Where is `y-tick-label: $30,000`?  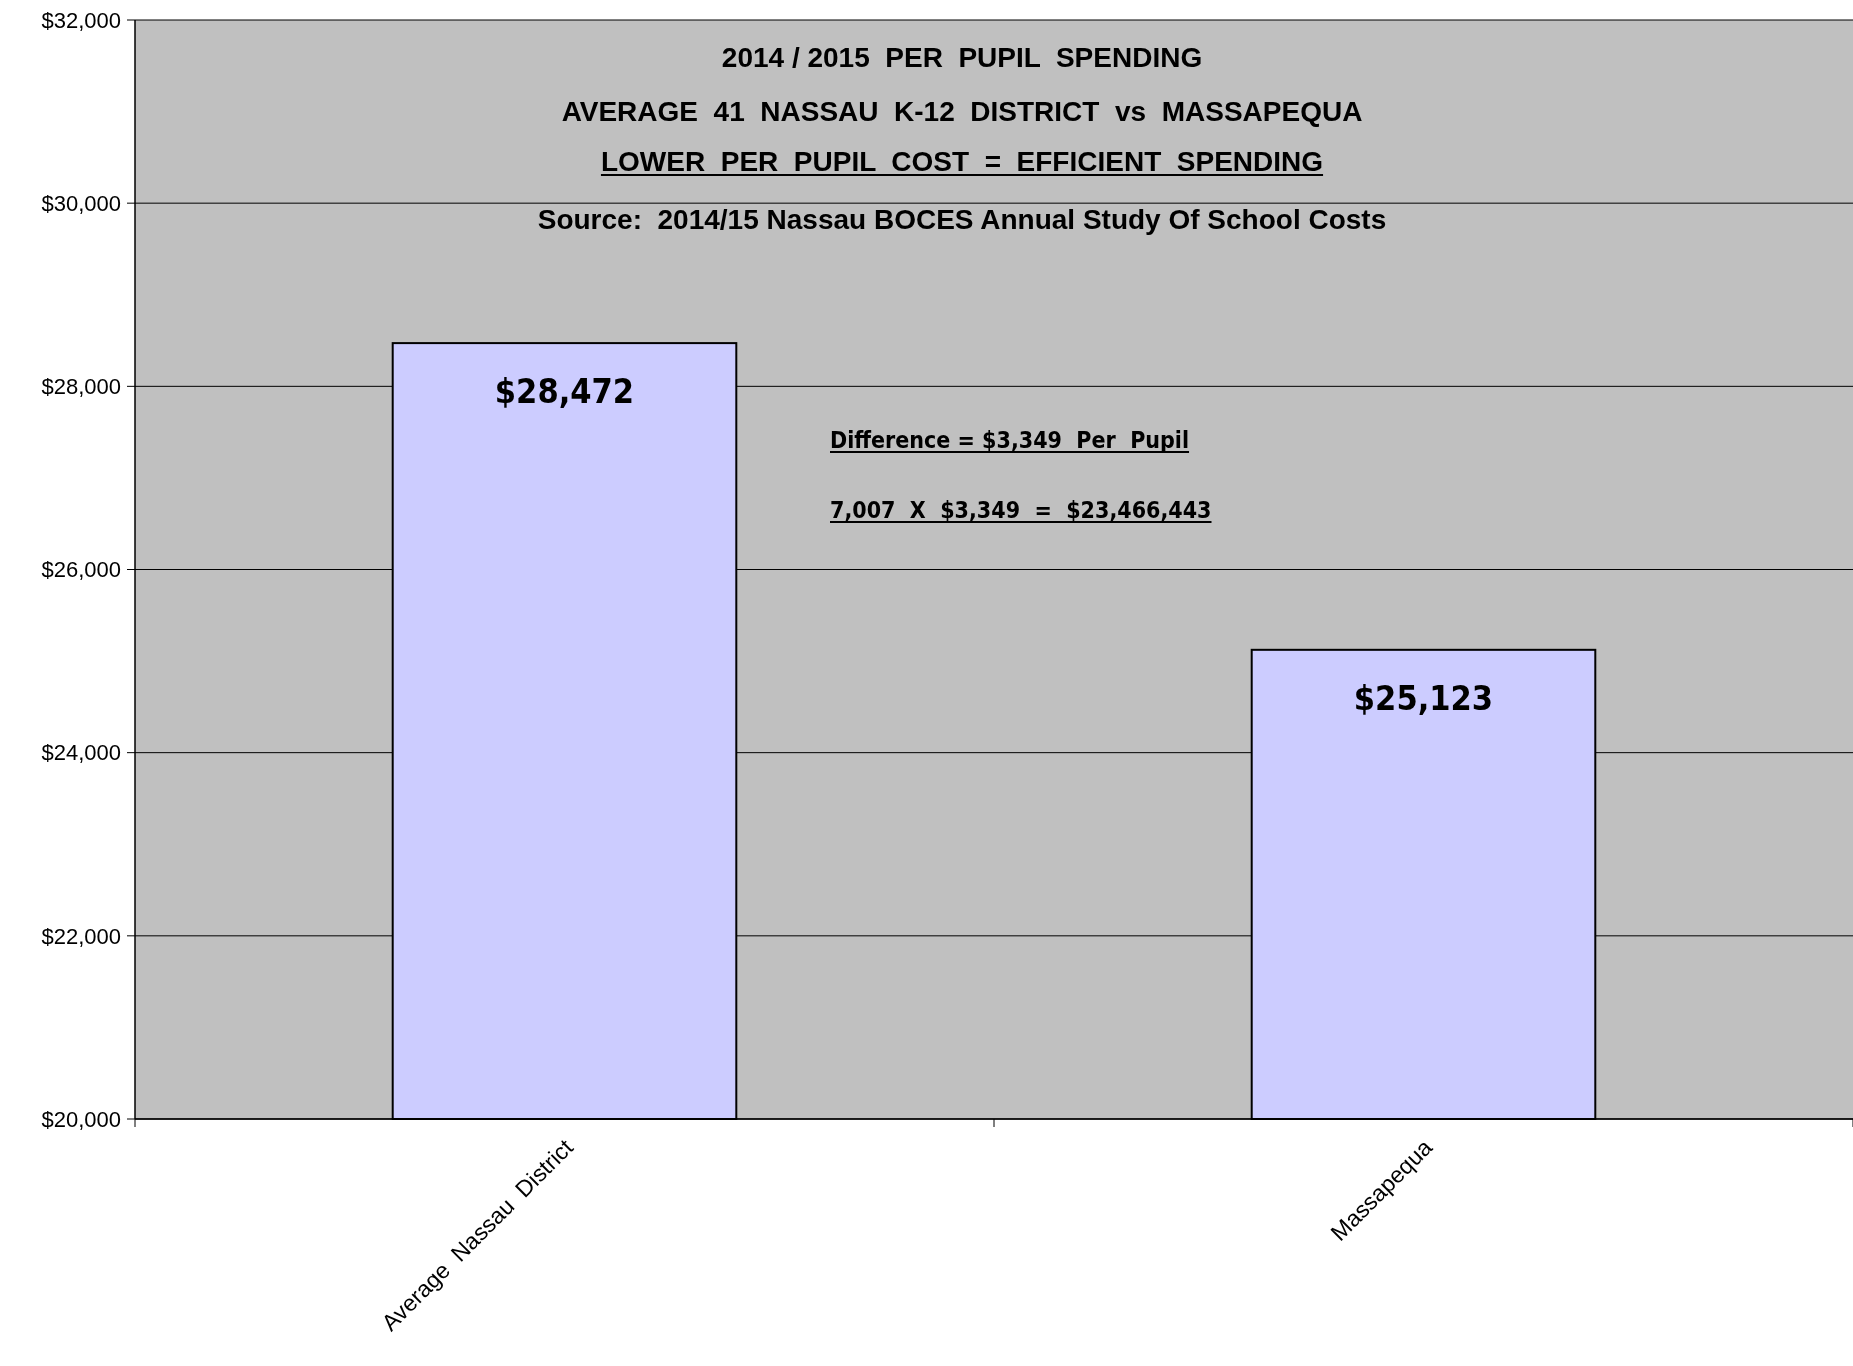 y-tick-label: $30,000 is located at coordinates (81, 203).